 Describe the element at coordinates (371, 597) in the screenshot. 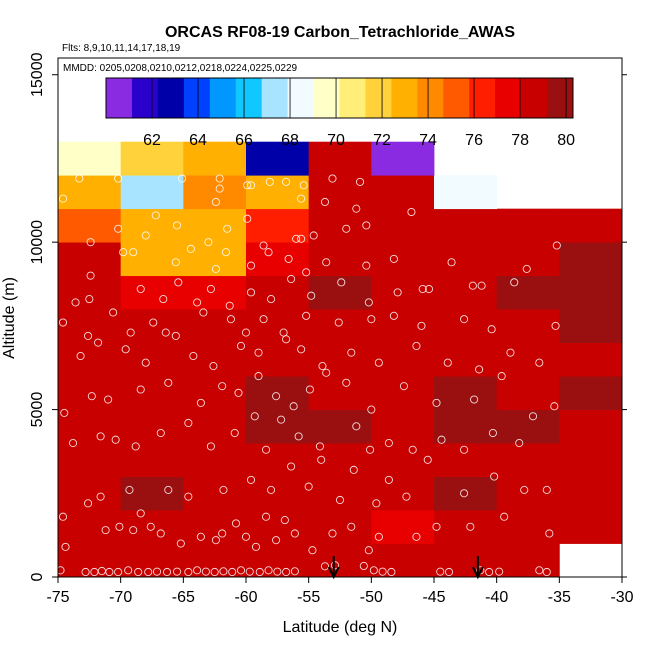

I see `x-tick-label: -50` at that location.